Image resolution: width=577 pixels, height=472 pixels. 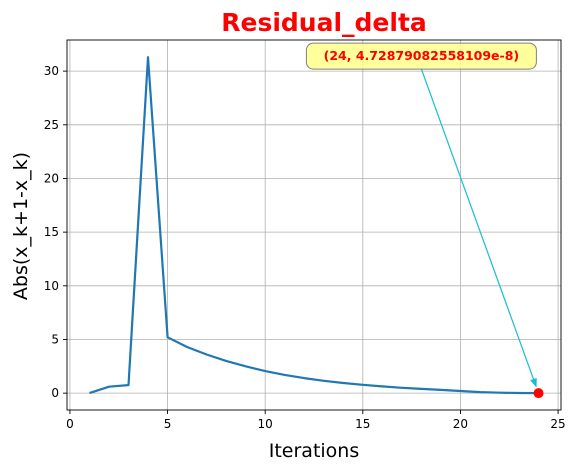 I want to click on x-axis-label: Iterations, so click(x=314, y=451).